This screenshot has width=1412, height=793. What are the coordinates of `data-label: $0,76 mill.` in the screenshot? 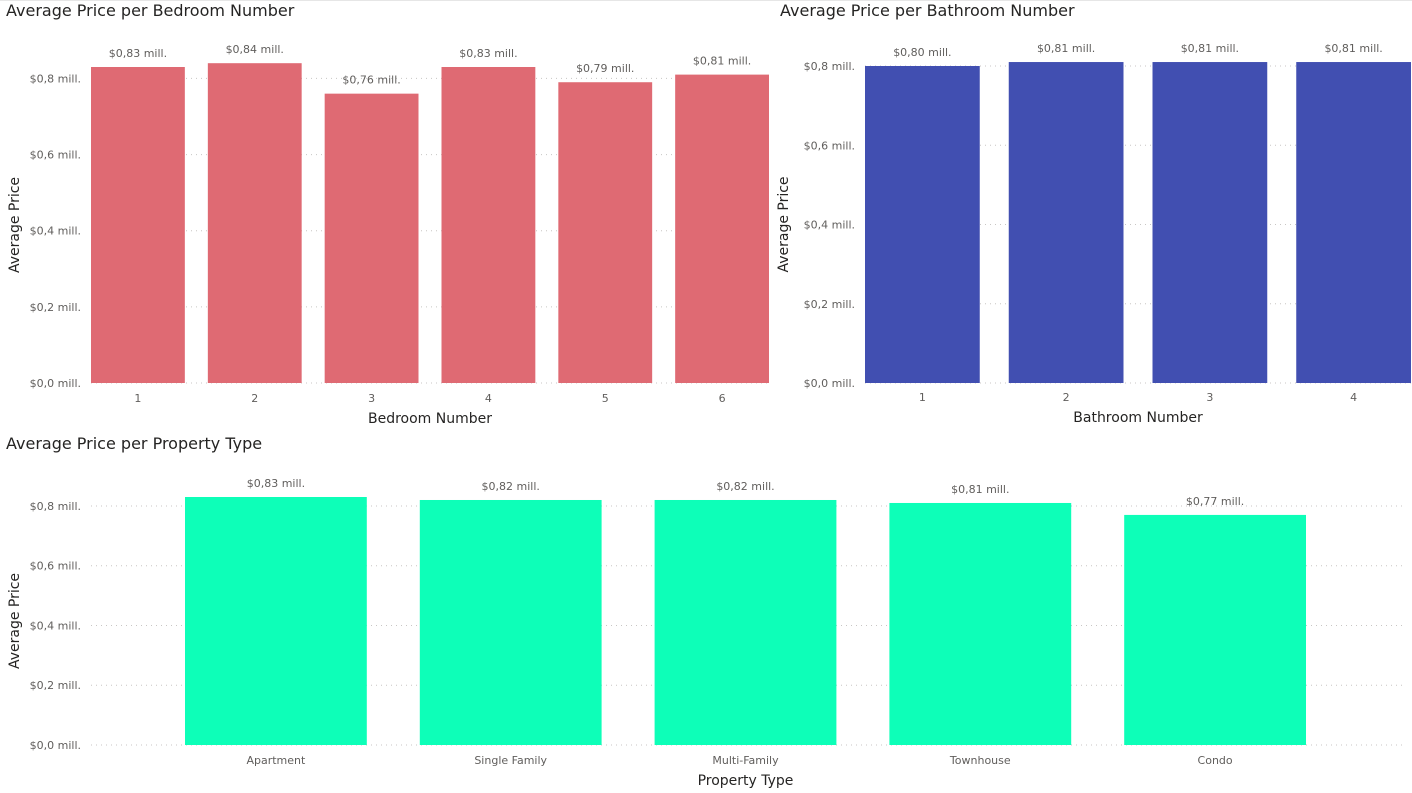 It's located at (371, 80).